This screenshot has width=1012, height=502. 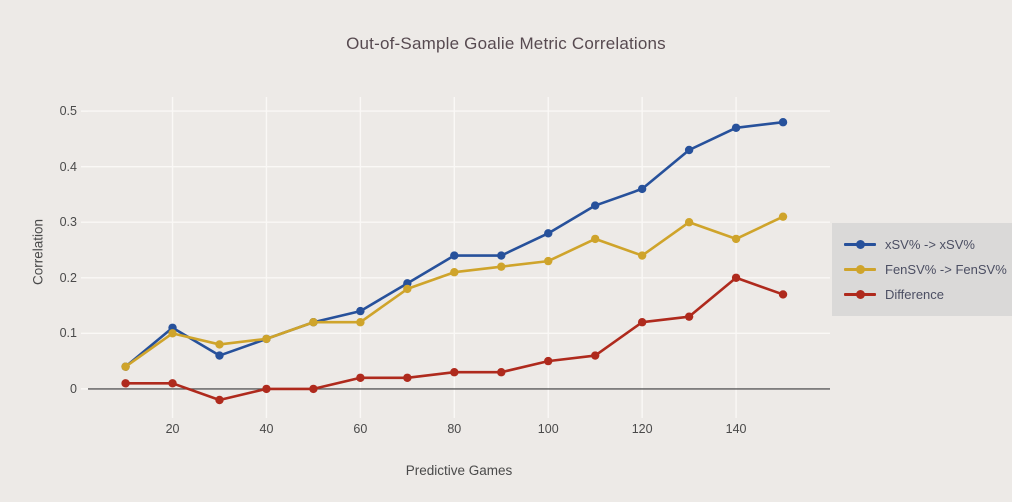 What do you see at coordinates (38, 252) in the screenshot?
I see `y-axis-title: Correlation` at bounding box center [38, 252].